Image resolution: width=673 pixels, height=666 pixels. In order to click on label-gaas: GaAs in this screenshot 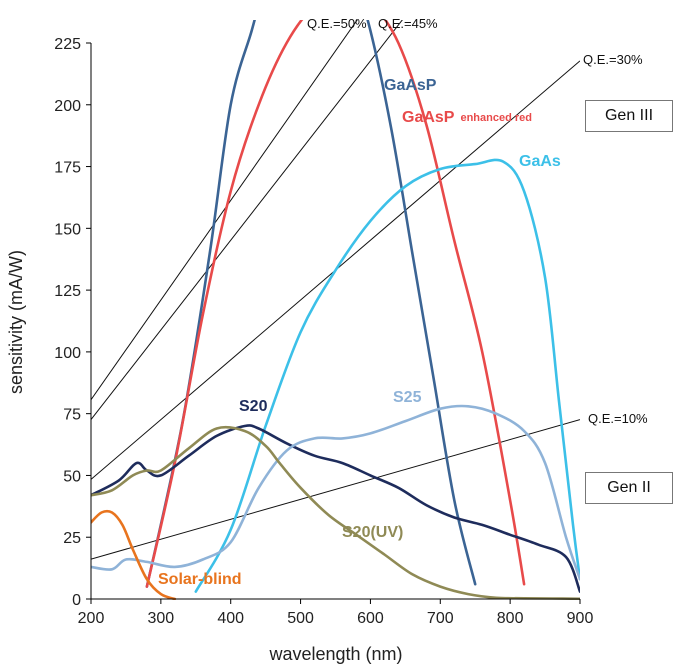, I will do `click(540, 161)`.